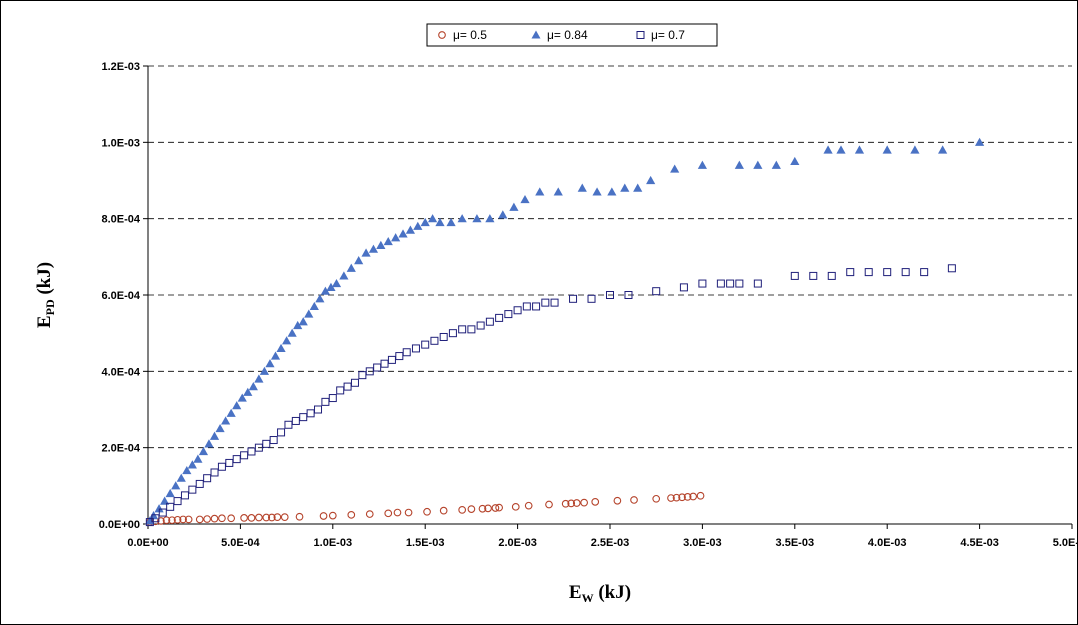  What do you see at coordinates (120, 296) in the screenshot?
I see `y-tick-label: 6.0E-04` at bounding box center [120, 296].